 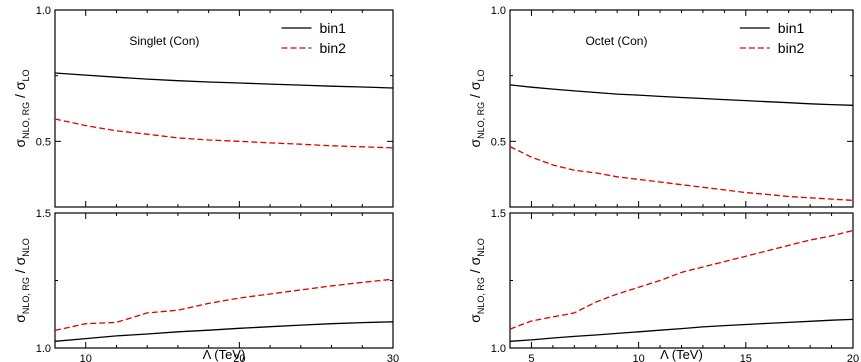 What do you see at coordinates (531, 357) in the screenshot?
I see `x-tick-label: 5` at bounding box center [531, 357].